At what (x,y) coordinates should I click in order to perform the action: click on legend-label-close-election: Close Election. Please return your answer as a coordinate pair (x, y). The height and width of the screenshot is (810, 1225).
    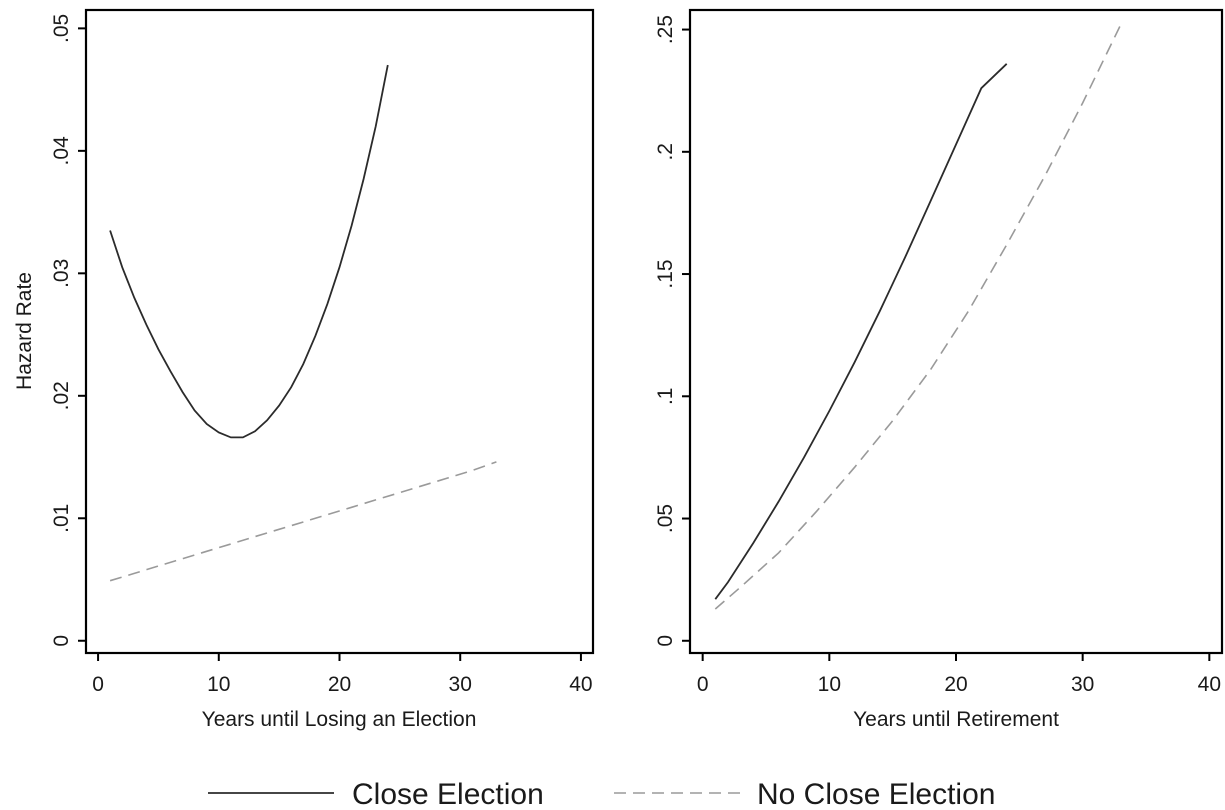
    Looking at the image, I should click on (448, 794).